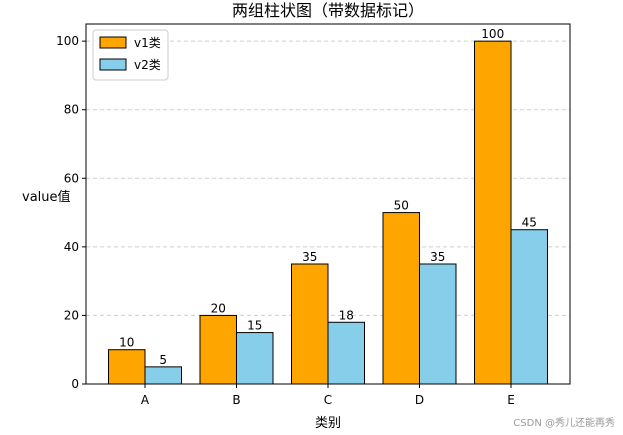  I want to click on y-tick-label: 40, so click(71, 247).